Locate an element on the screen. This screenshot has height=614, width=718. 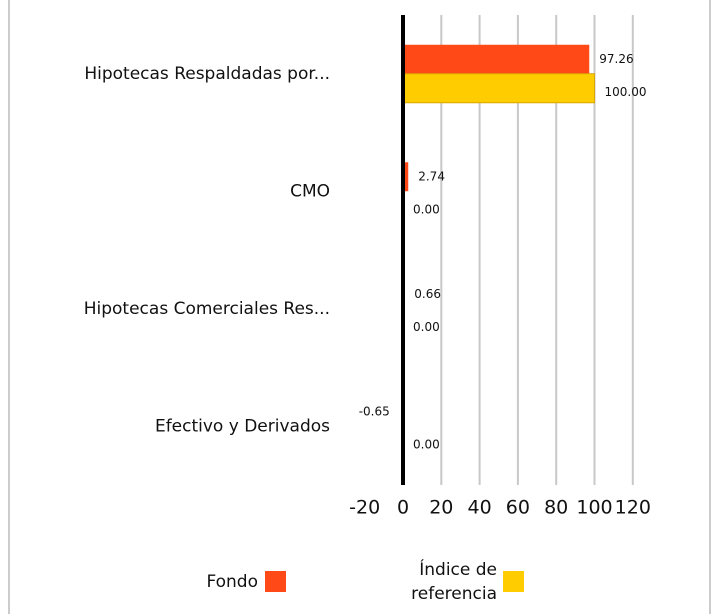
x-tick-label: 80 is located at coordinates (556, 508).